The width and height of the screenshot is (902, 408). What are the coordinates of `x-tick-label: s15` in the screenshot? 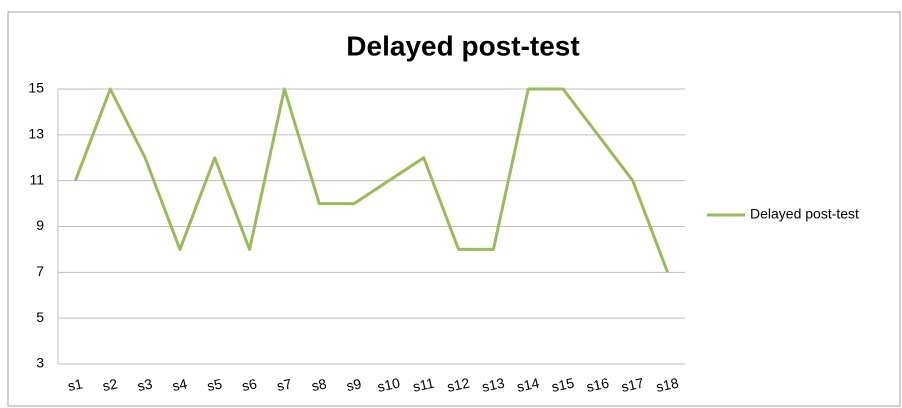 It's located at (563, 385).